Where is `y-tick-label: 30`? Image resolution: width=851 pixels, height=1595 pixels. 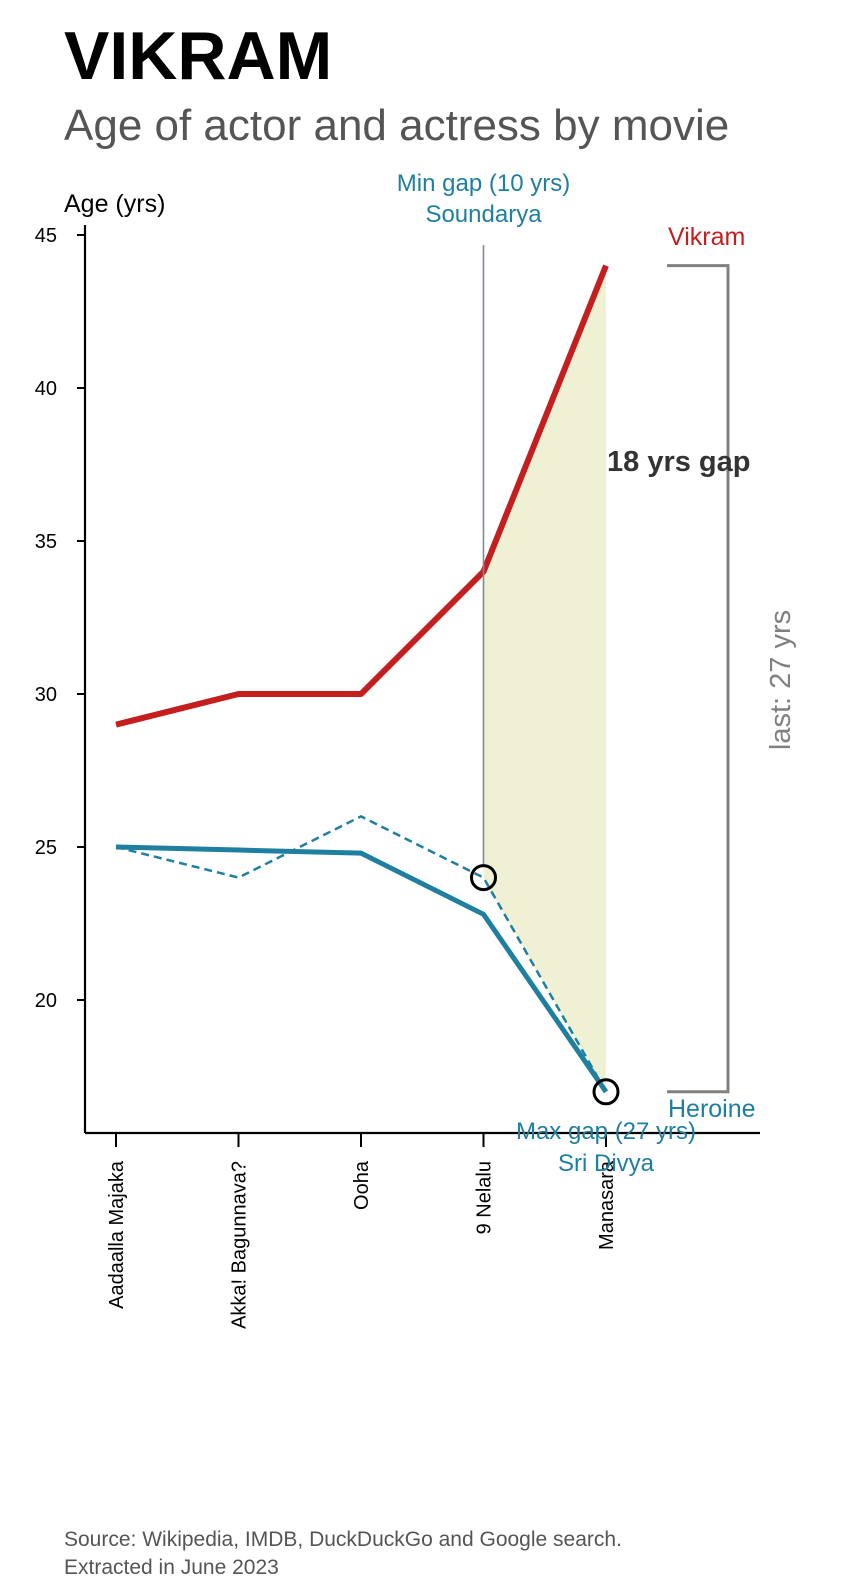
y-tick-label: 30 is located at coordinates (46, 695).